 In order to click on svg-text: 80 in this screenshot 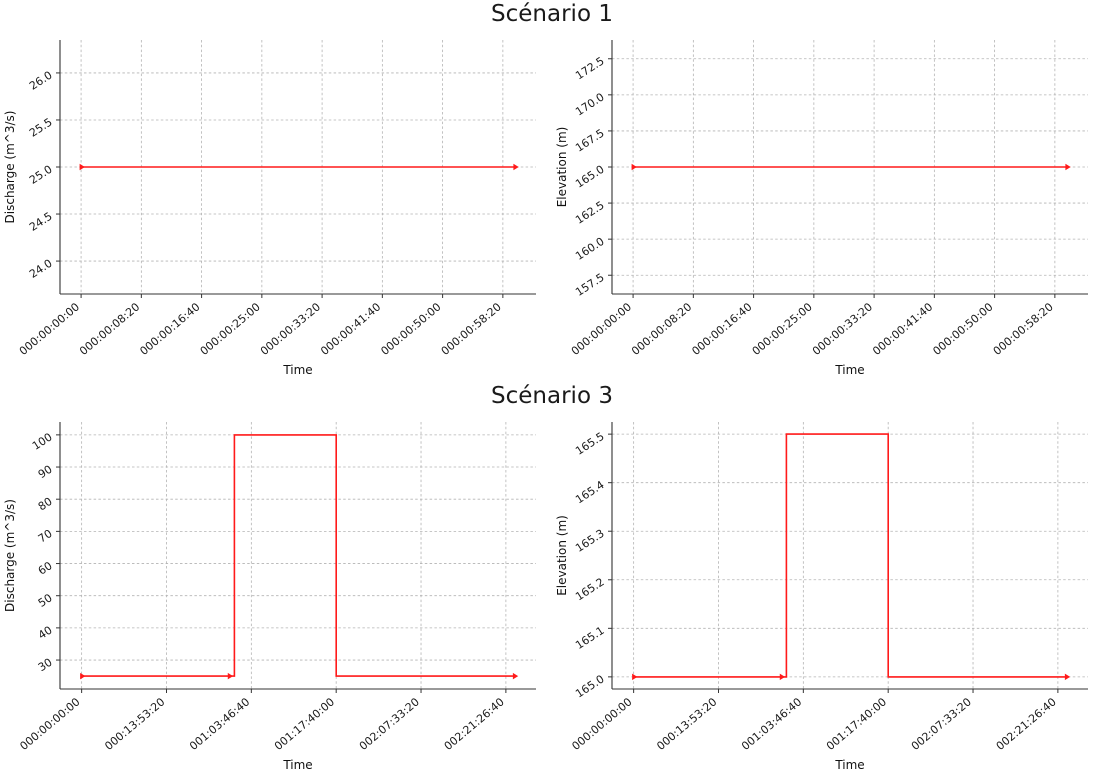, I will do `click(45, 504)`.